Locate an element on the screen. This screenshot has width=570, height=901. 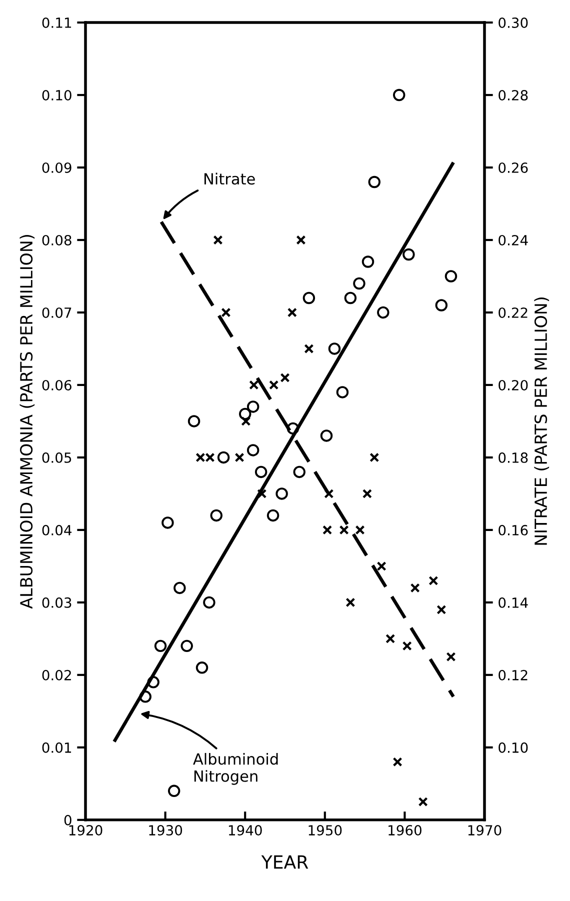
y2-tick-label: 0.18 is located at coordinates (513, 457).